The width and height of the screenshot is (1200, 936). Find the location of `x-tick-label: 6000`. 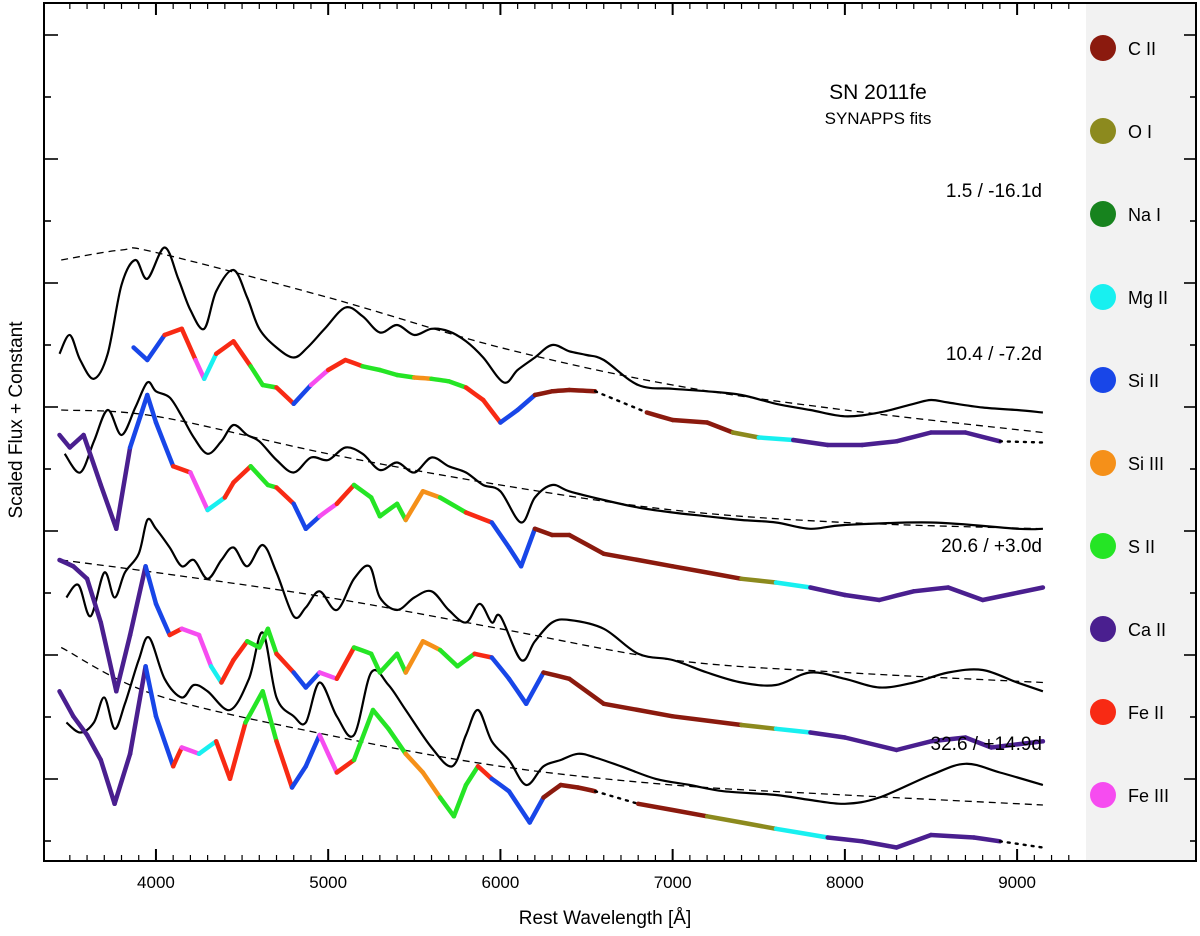

x-tick-label: 6000 is located at coordinates (500, 882).